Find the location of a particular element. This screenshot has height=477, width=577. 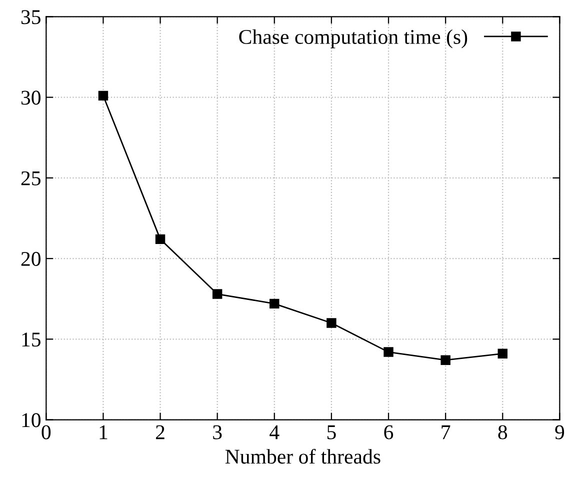

legend-label: Chase computation time (s) is located at coordinates (353, 38).